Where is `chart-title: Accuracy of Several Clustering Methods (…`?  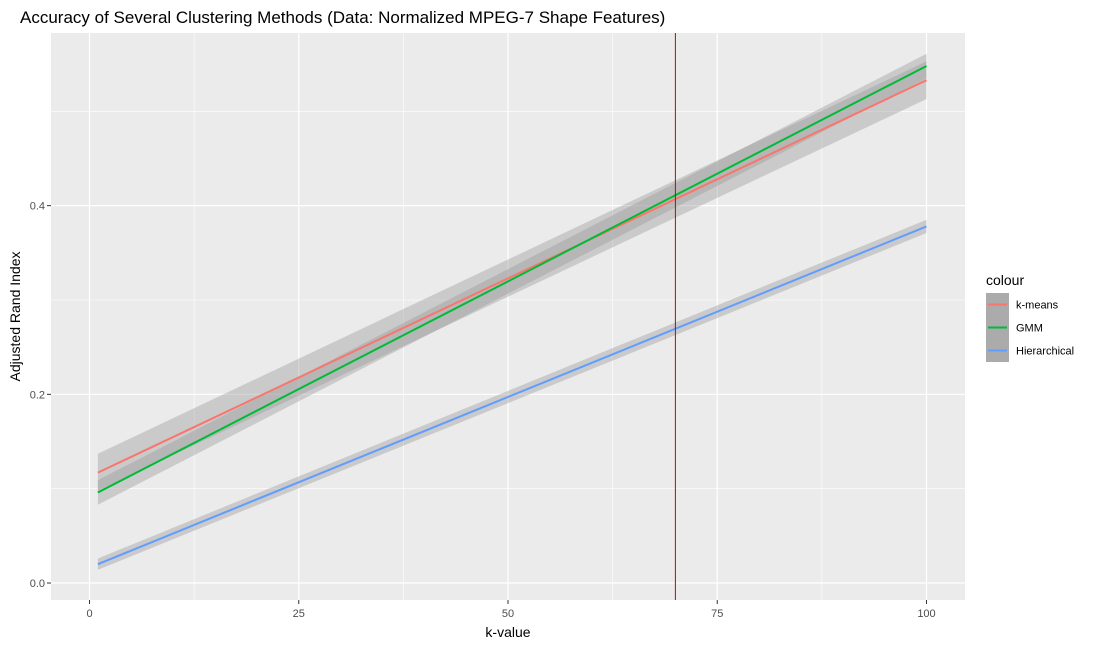 chart-title: Accuracy of Several Clustering Methods (… is located at coordinates (342, 17).